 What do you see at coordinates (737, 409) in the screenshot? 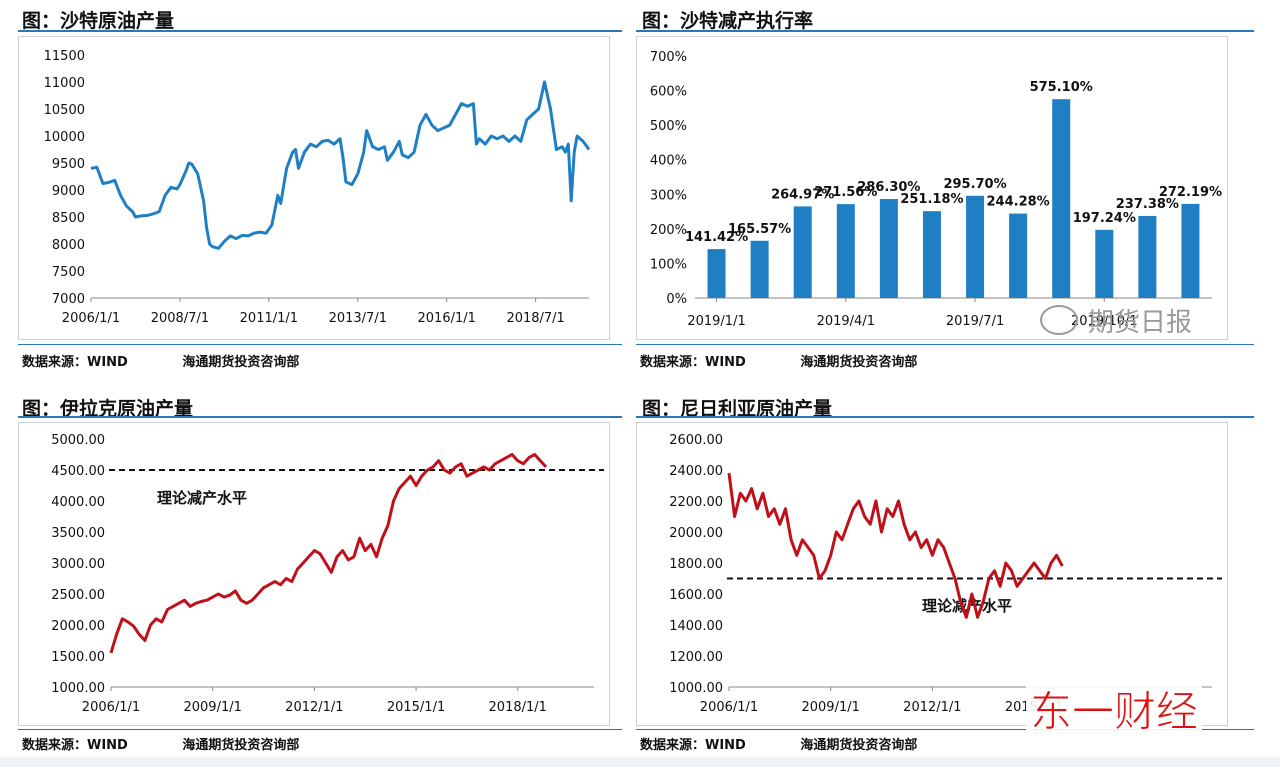
I see `nigeria-production-title: 图：尼日利亚原油产量` at bounding box center [737, 409].